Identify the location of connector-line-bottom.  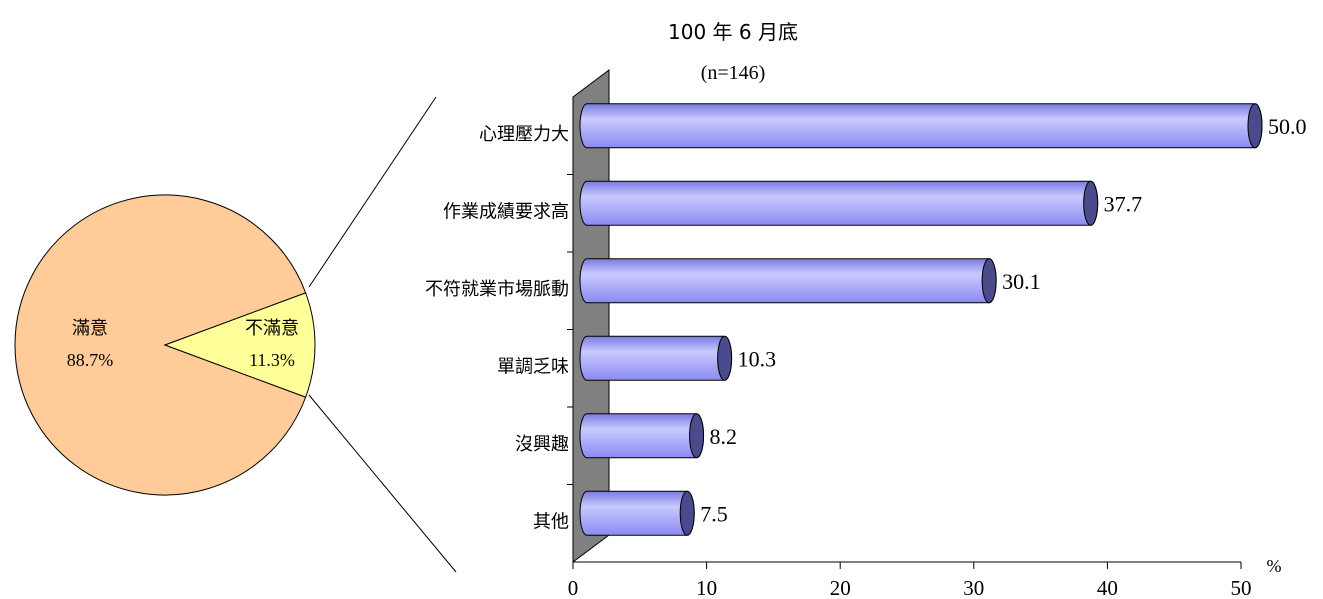
(382, 483).